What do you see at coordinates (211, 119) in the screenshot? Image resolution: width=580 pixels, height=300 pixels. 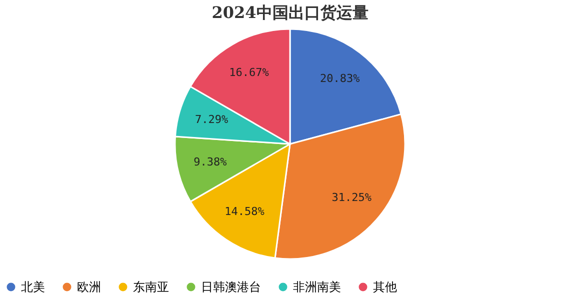 I see `data-label: 7.29%` at bounding box center [211, 119].